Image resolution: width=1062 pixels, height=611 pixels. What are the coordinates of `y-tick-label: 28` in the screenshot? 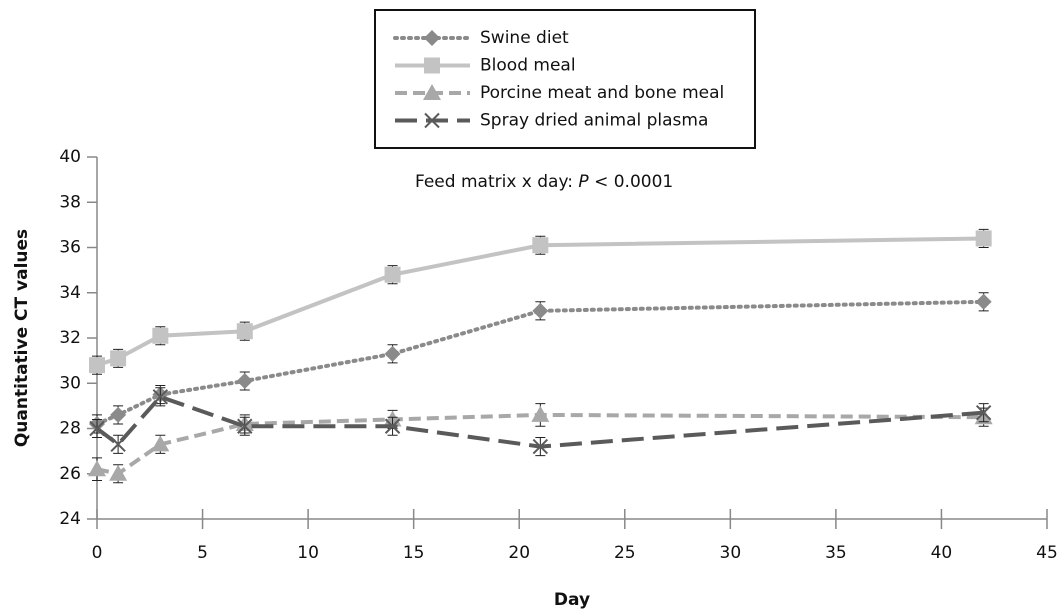 It's located at (70, 429).